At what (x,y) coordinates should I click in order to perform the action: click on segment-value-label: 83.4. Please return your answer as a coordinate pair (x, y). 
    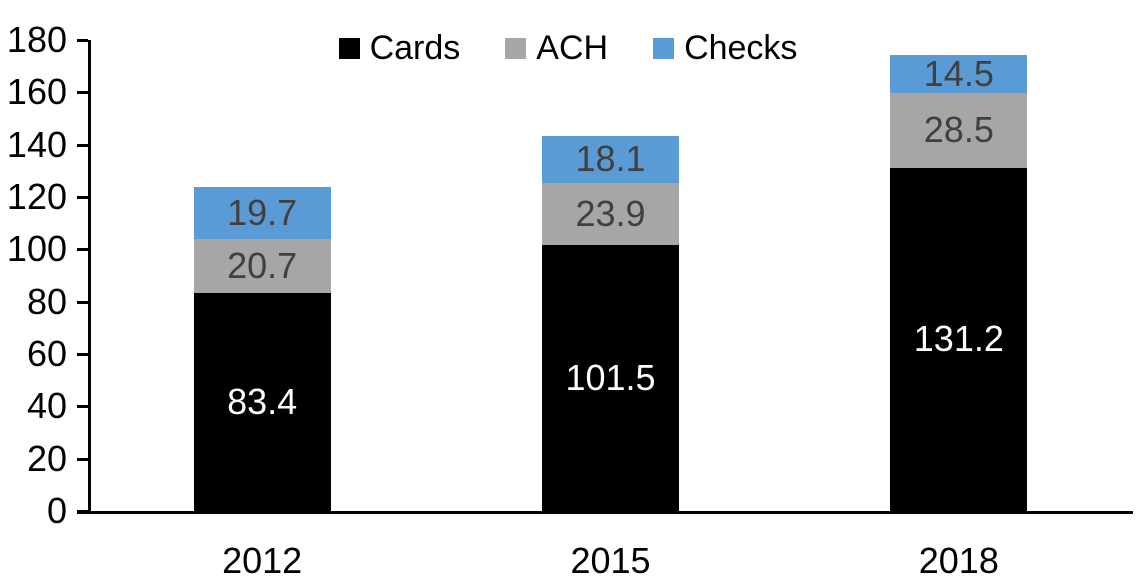
    Looking at the image, I should click on (262, 401).